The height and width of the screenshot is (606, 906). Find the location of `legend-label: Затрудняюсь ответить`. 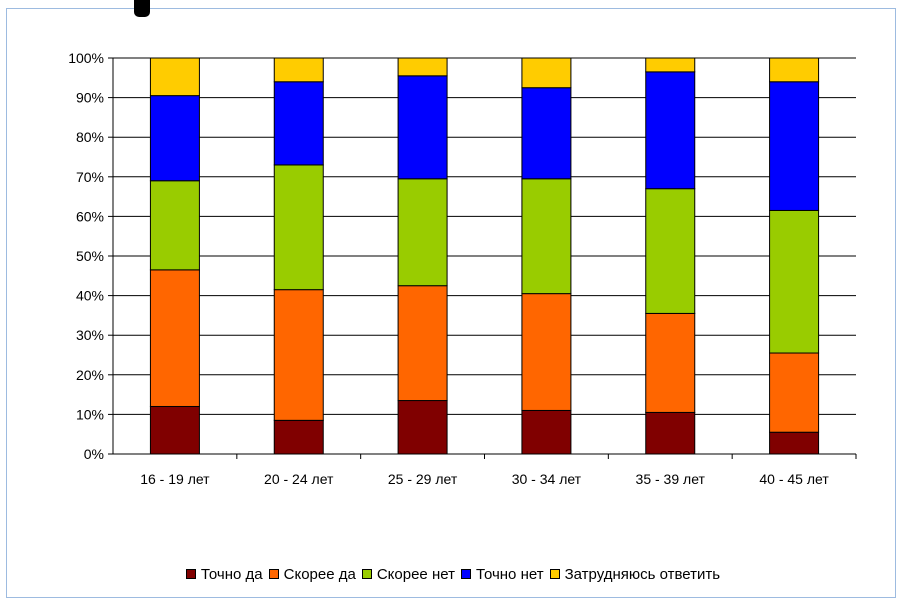

legend-label: Затрудняюсь ответить is located at coordinates (642, 574).